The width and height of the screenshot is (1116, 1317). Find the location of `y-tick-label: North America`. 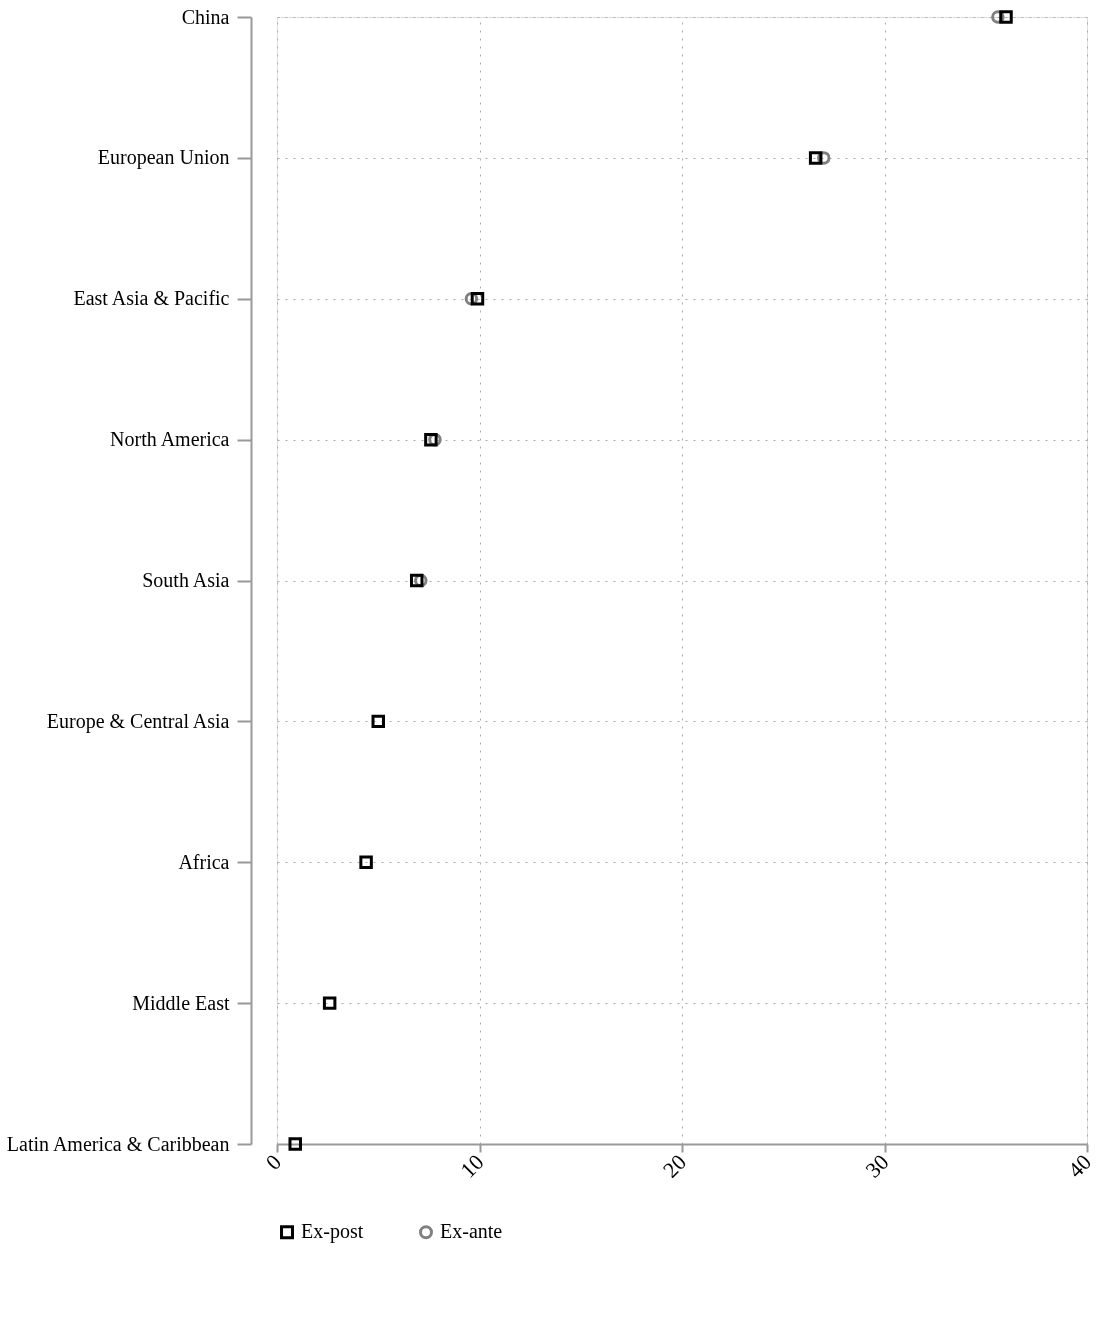

y-tick-label: North America is located at coordinates (170, 439).